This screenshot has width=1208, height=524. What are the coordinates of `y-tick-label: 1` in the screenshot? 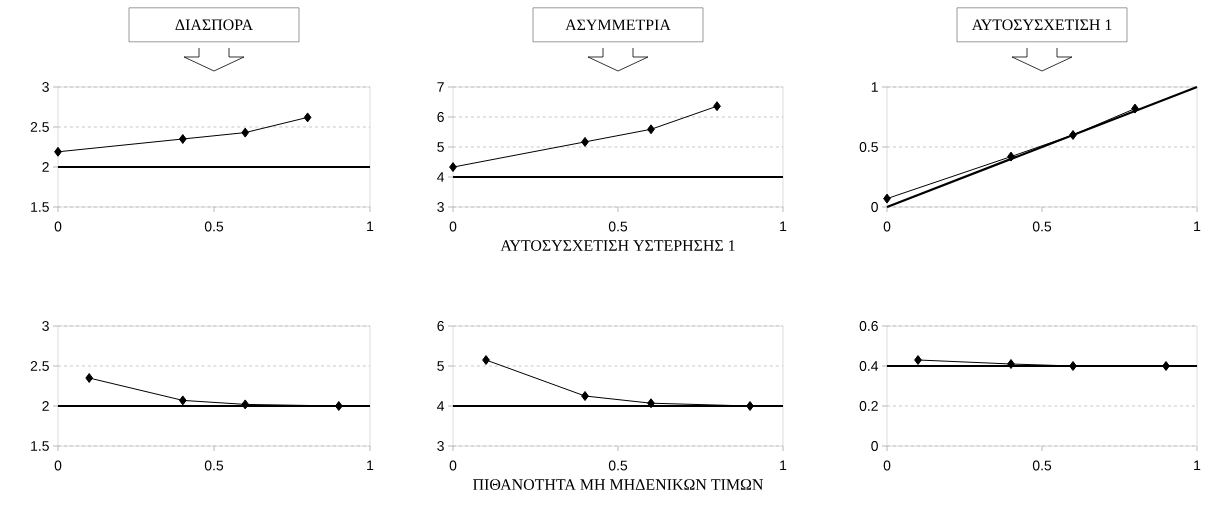 It's located at (874, 87).